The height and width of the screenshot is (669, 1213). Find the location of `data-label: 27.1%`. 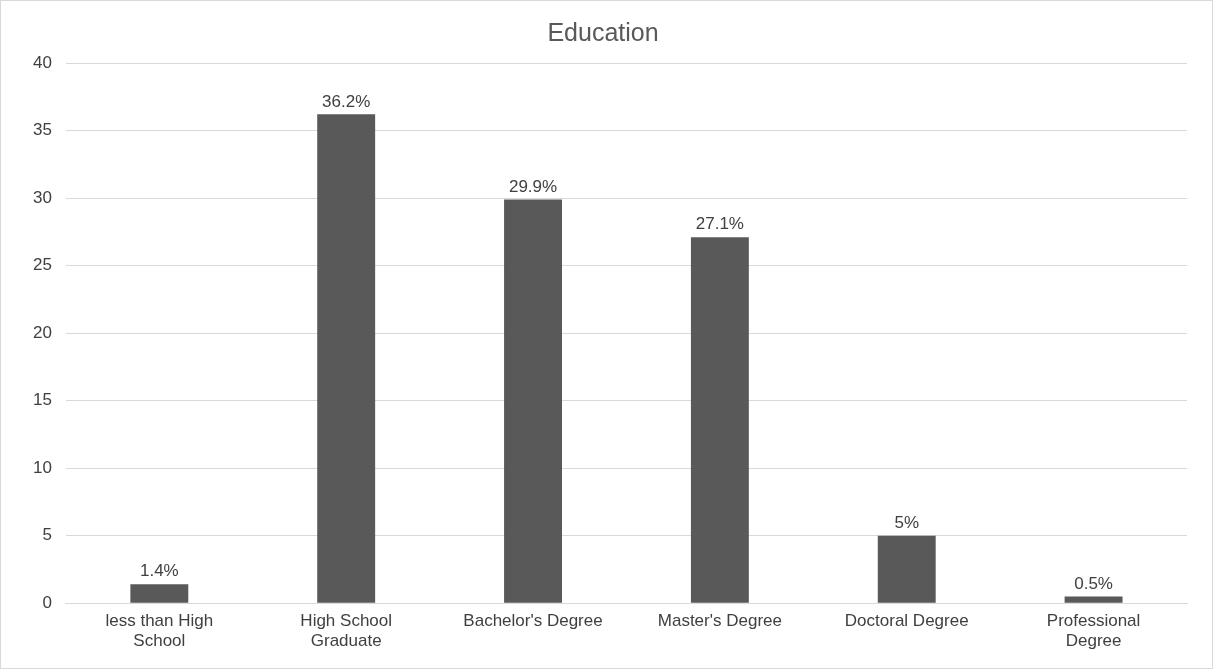

data-label: 27.1% is located at coordinates (719, 224).